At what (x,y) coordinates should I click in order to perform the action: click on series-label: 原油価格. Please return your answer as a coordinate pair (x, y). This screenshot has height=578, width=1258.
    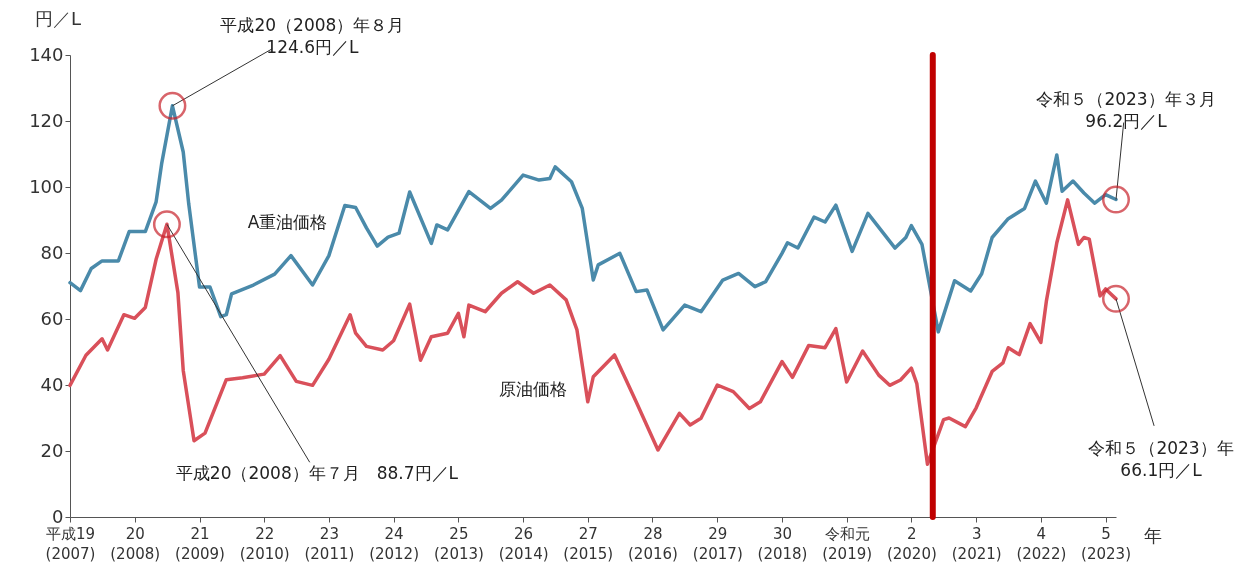
    Looking at the image, I should click on (532, 388).